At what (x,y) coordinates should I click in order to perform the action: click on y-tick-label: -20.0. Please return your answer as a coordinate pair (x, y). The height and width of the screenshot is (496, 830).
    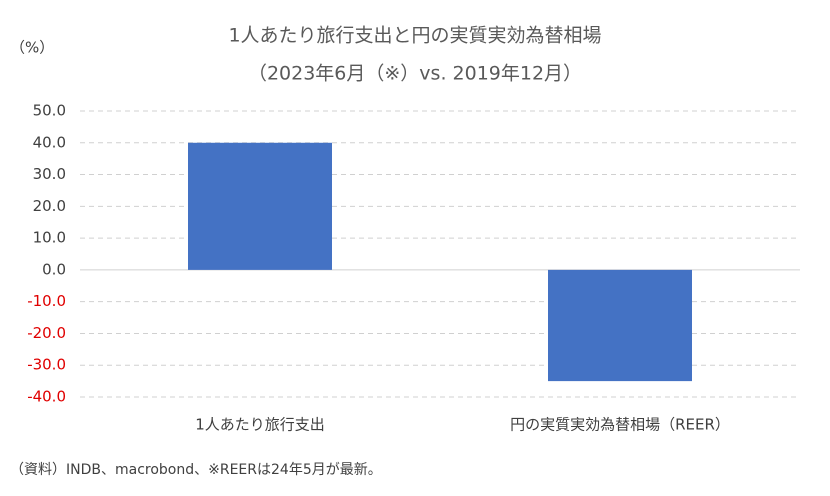
    Looking at the image, I should click on (46, 333).